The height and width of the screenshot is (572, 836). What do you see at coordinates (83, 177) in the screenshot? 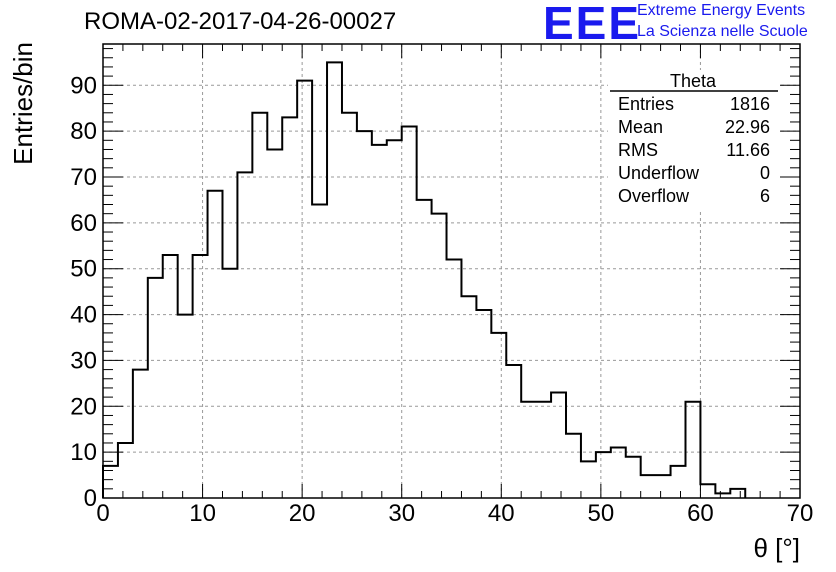
I see `y-tick-label: 70` at bounding box center [83, 177].